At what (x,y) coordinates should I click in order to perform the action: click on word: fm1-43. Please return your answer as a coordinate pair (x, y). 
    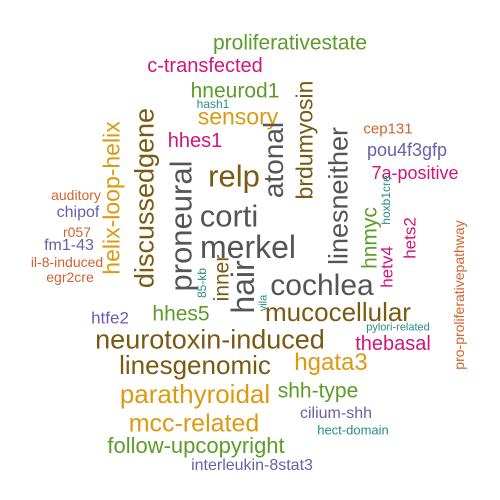
    Looking at the image, I should click on (69, 245).